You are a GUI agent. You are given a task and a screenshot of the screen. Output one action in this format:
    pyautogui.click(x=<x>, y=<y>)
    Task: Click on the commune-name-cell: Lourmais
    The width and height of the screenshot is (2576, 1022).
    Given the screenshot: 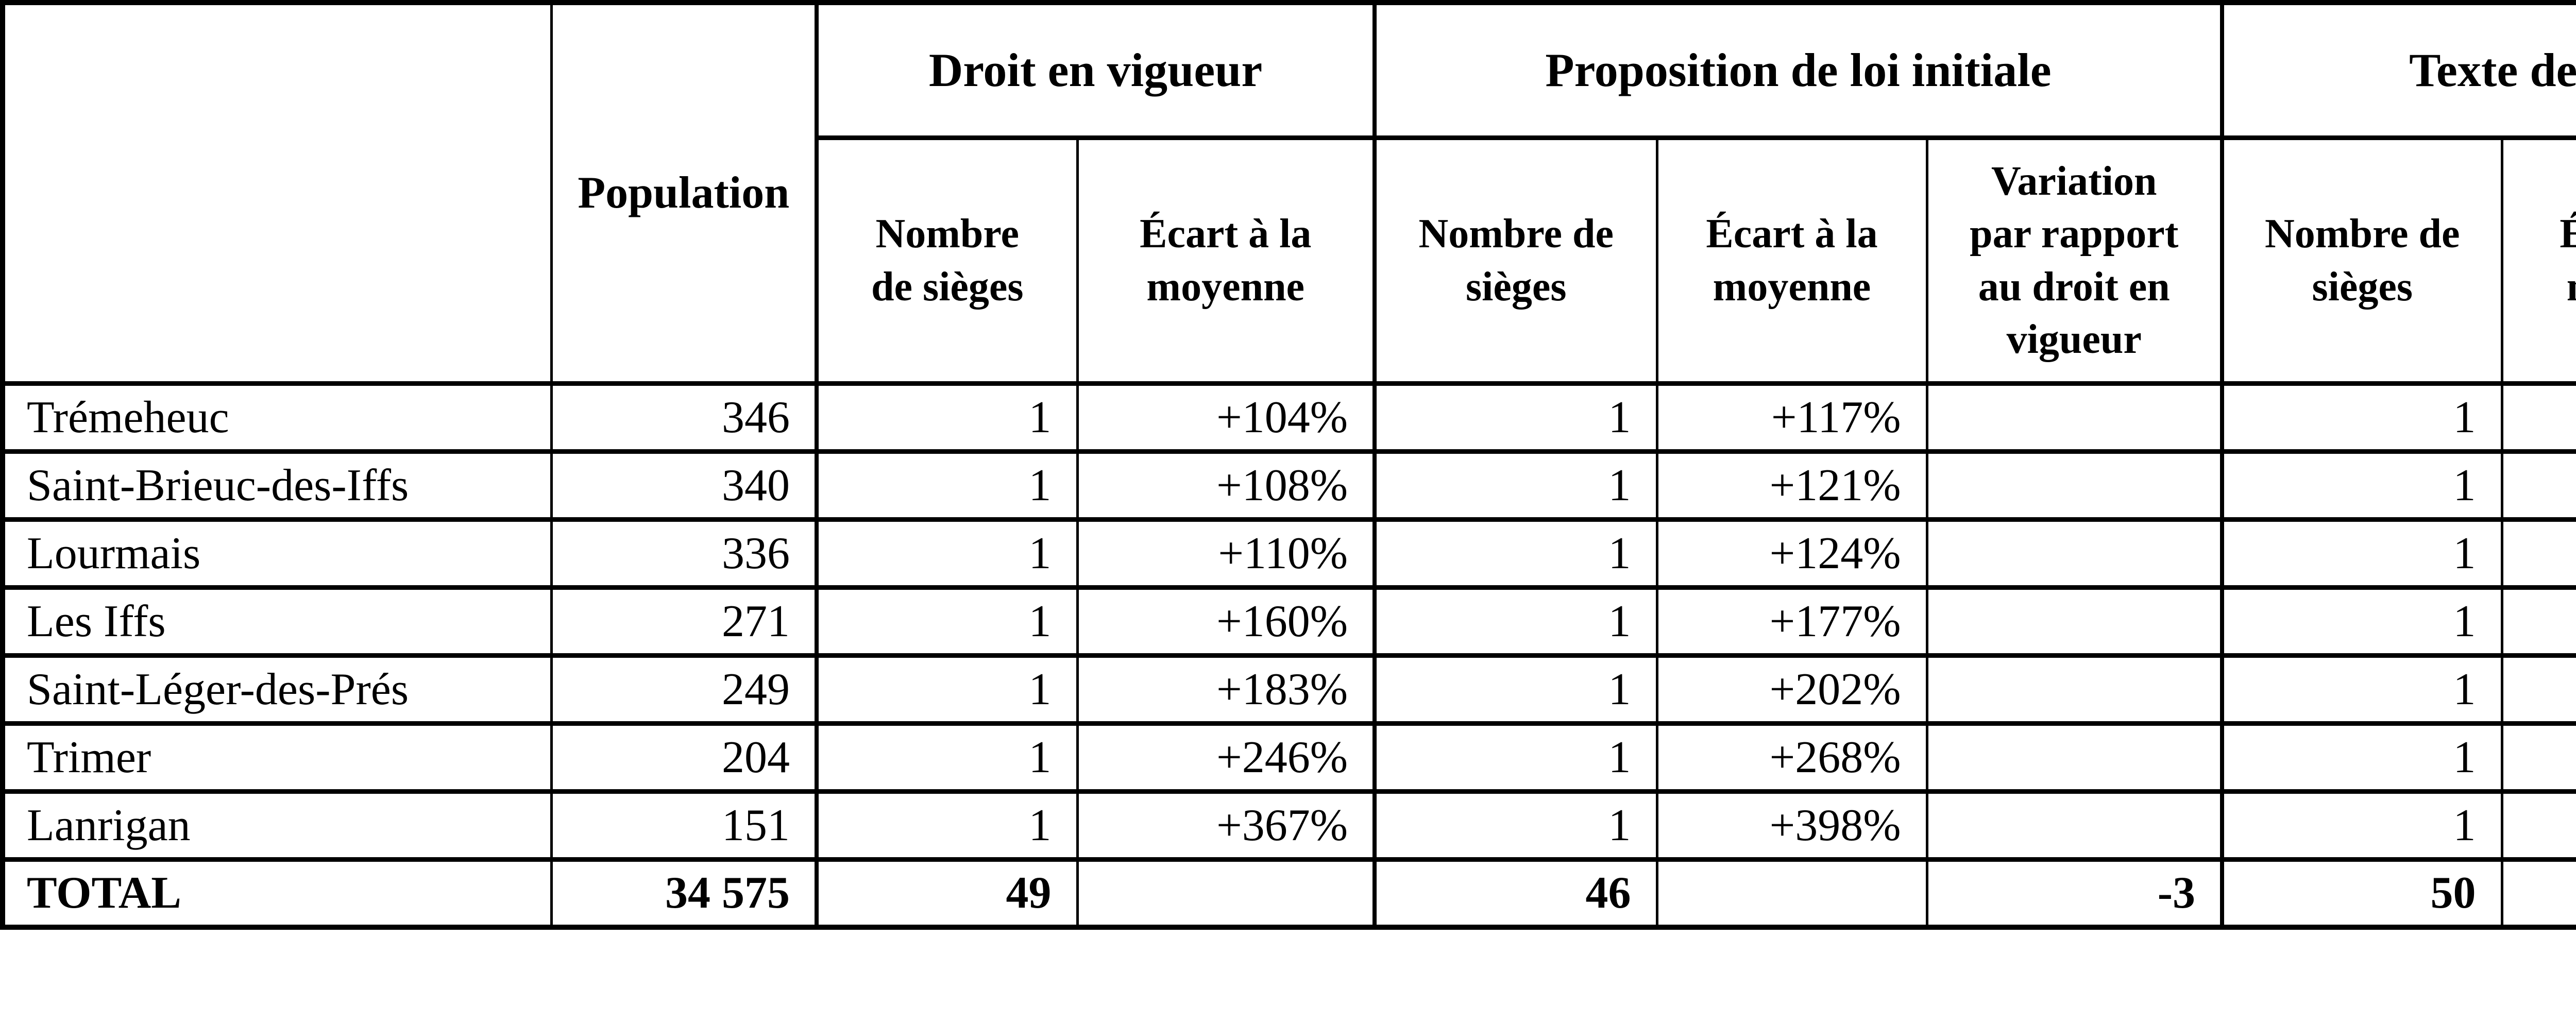 What is the action you would take?
    pyautogui.click(x=277, y=553)
    